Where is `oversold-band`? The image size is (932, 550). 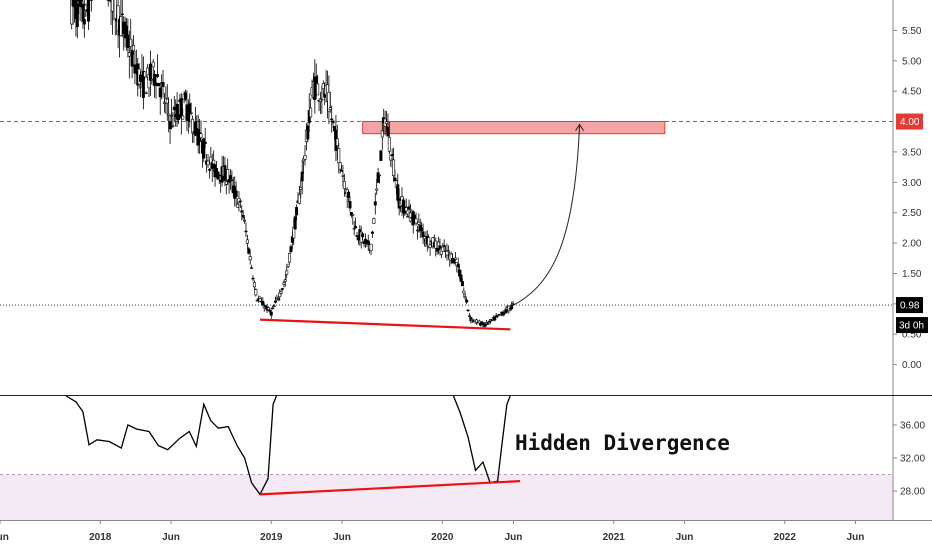
oversold-band is located at coordinates (446, 497).